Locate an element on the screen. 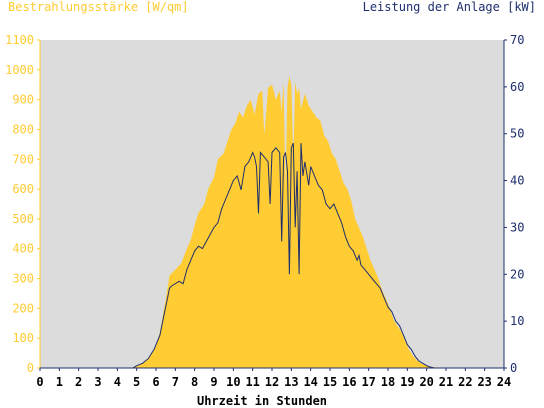  x-tick-label: 2 is located at coordinates (78, 382).